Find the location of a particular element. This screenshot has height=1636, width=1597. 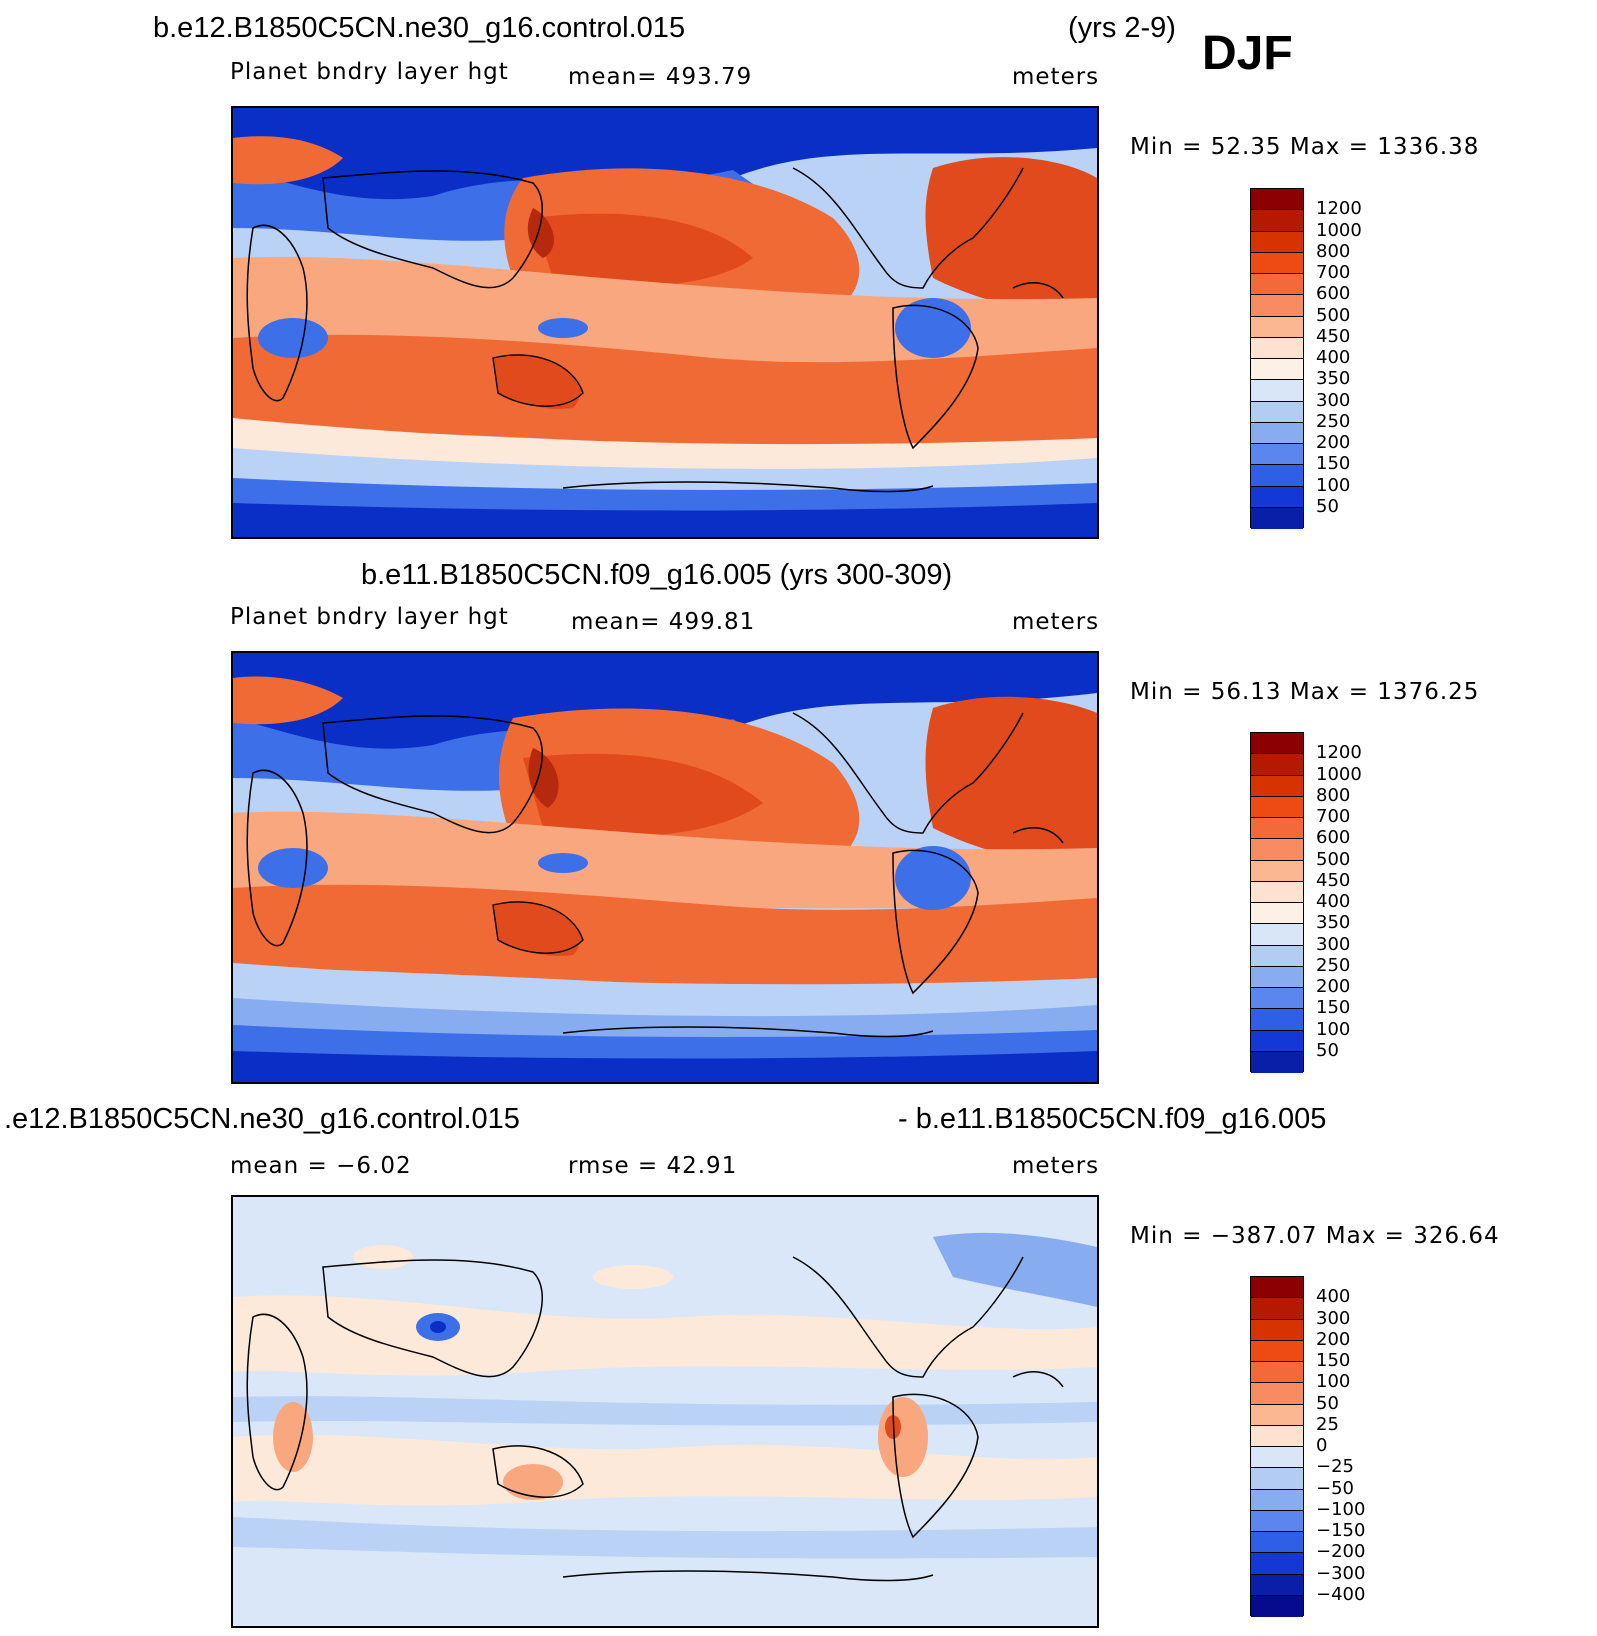

colorbar-label: 25 is located at coordinates (1327, 1424).